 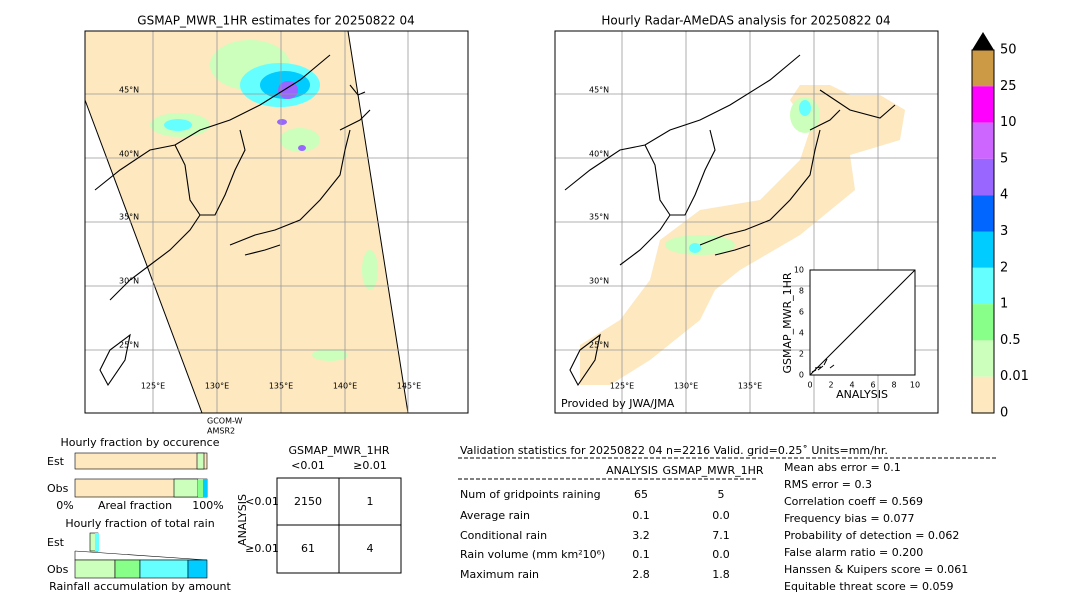 I want to click on sensor: AMSR2, so click(x=221, y=431).